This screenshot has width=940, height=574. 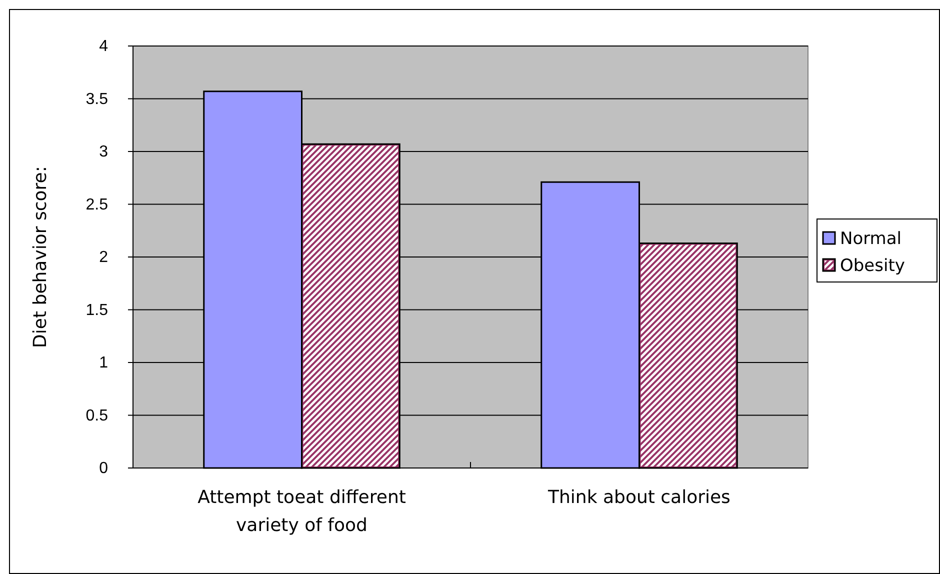 I want to click on y-tick-label: 4, so click(x=103, y=47).